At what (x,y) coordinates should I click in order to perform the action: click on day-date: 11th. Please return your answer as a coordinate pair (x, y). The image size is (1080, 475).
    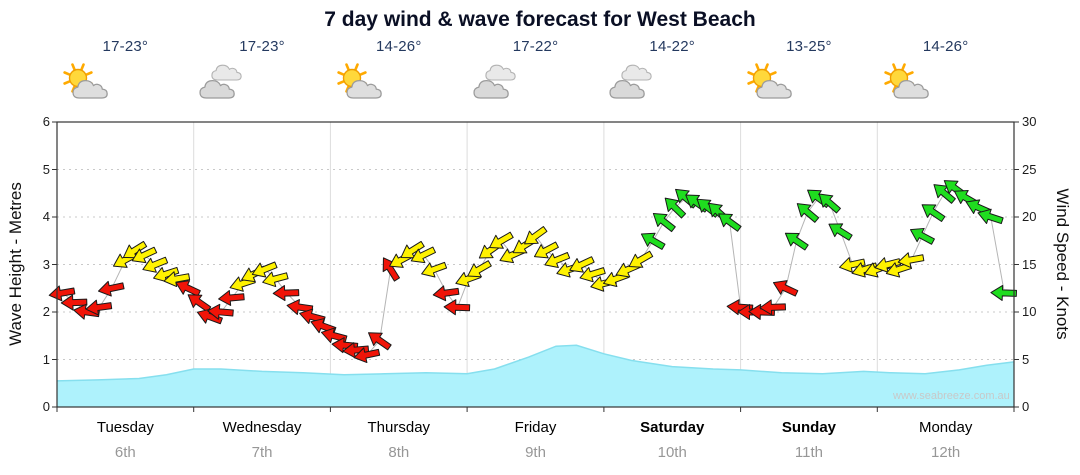
    Looking at the image, I should click on (808, 452).